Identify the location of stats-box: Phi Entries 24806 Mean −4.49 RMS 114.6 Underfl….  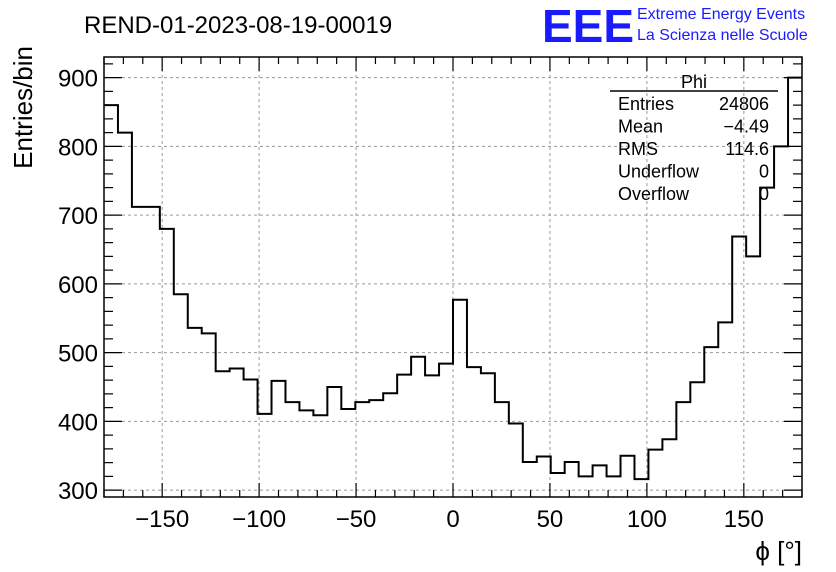
(694, 138).